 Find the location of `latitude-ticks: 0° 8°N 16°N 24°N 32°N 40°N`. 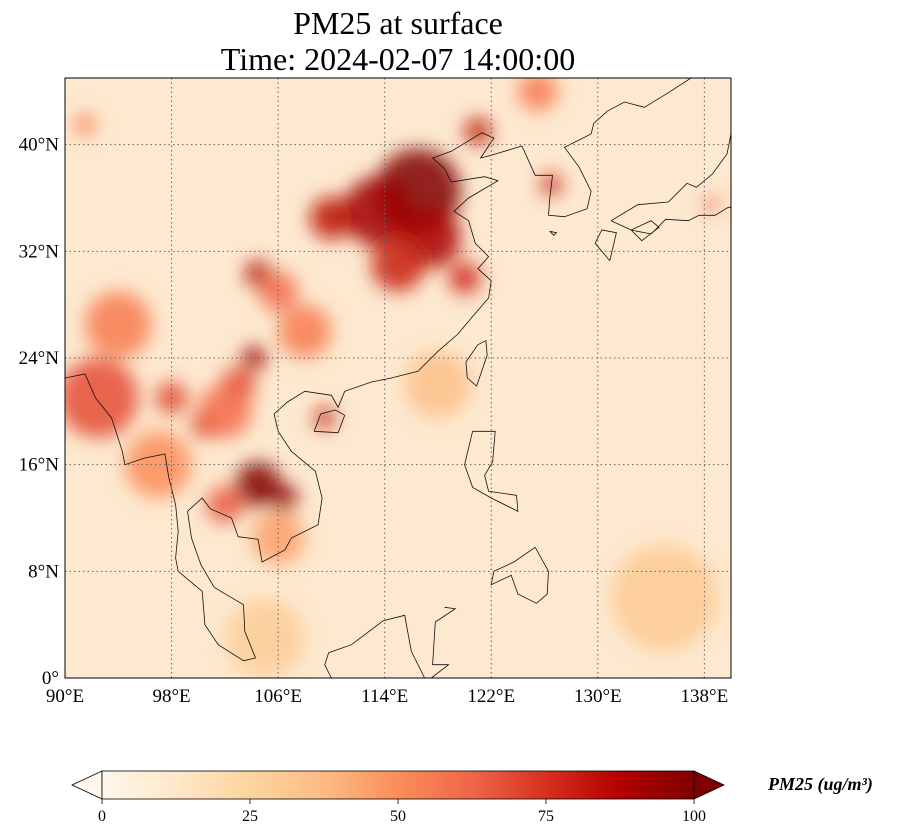

latitude-ticks: 0° 8°N 16°N 24°N 32°N 40°N is located at coordinates (39, 412).